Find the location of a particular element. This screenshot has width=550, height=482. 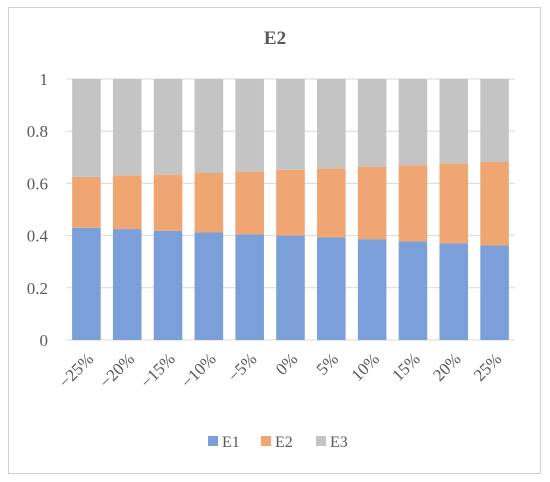

legend-label: E2 is located at coordinates (284, 442).